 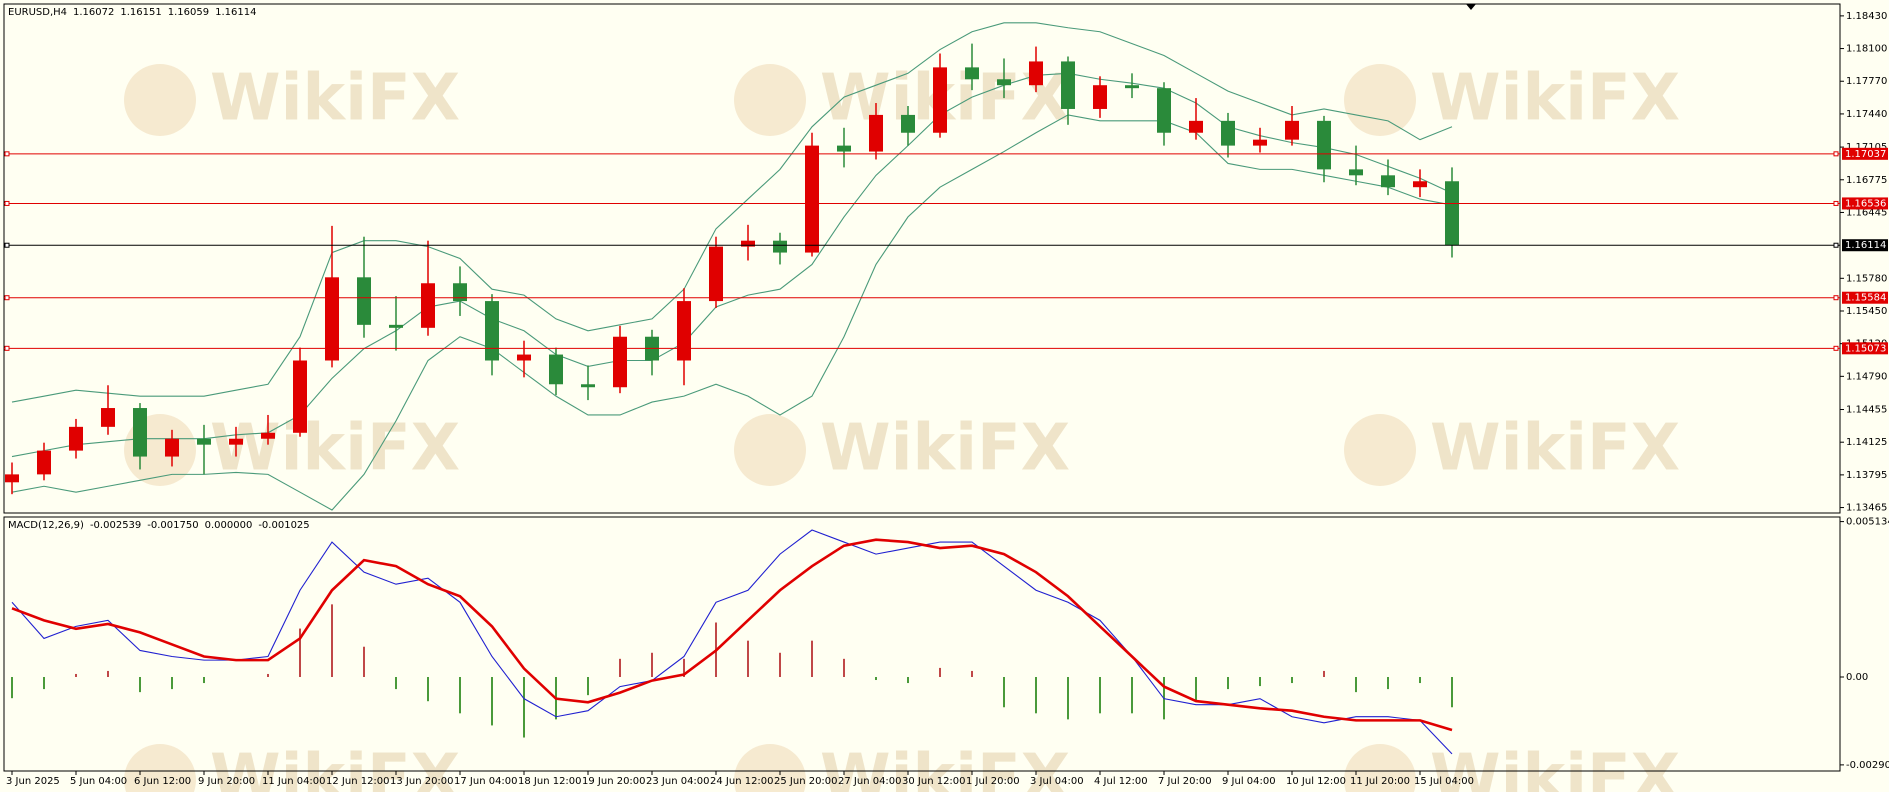 What do you see at coordinates (1866, 376) in the screenshot?
I see `y-tick-label: 1.14790` at bounding box center [1866, 376].